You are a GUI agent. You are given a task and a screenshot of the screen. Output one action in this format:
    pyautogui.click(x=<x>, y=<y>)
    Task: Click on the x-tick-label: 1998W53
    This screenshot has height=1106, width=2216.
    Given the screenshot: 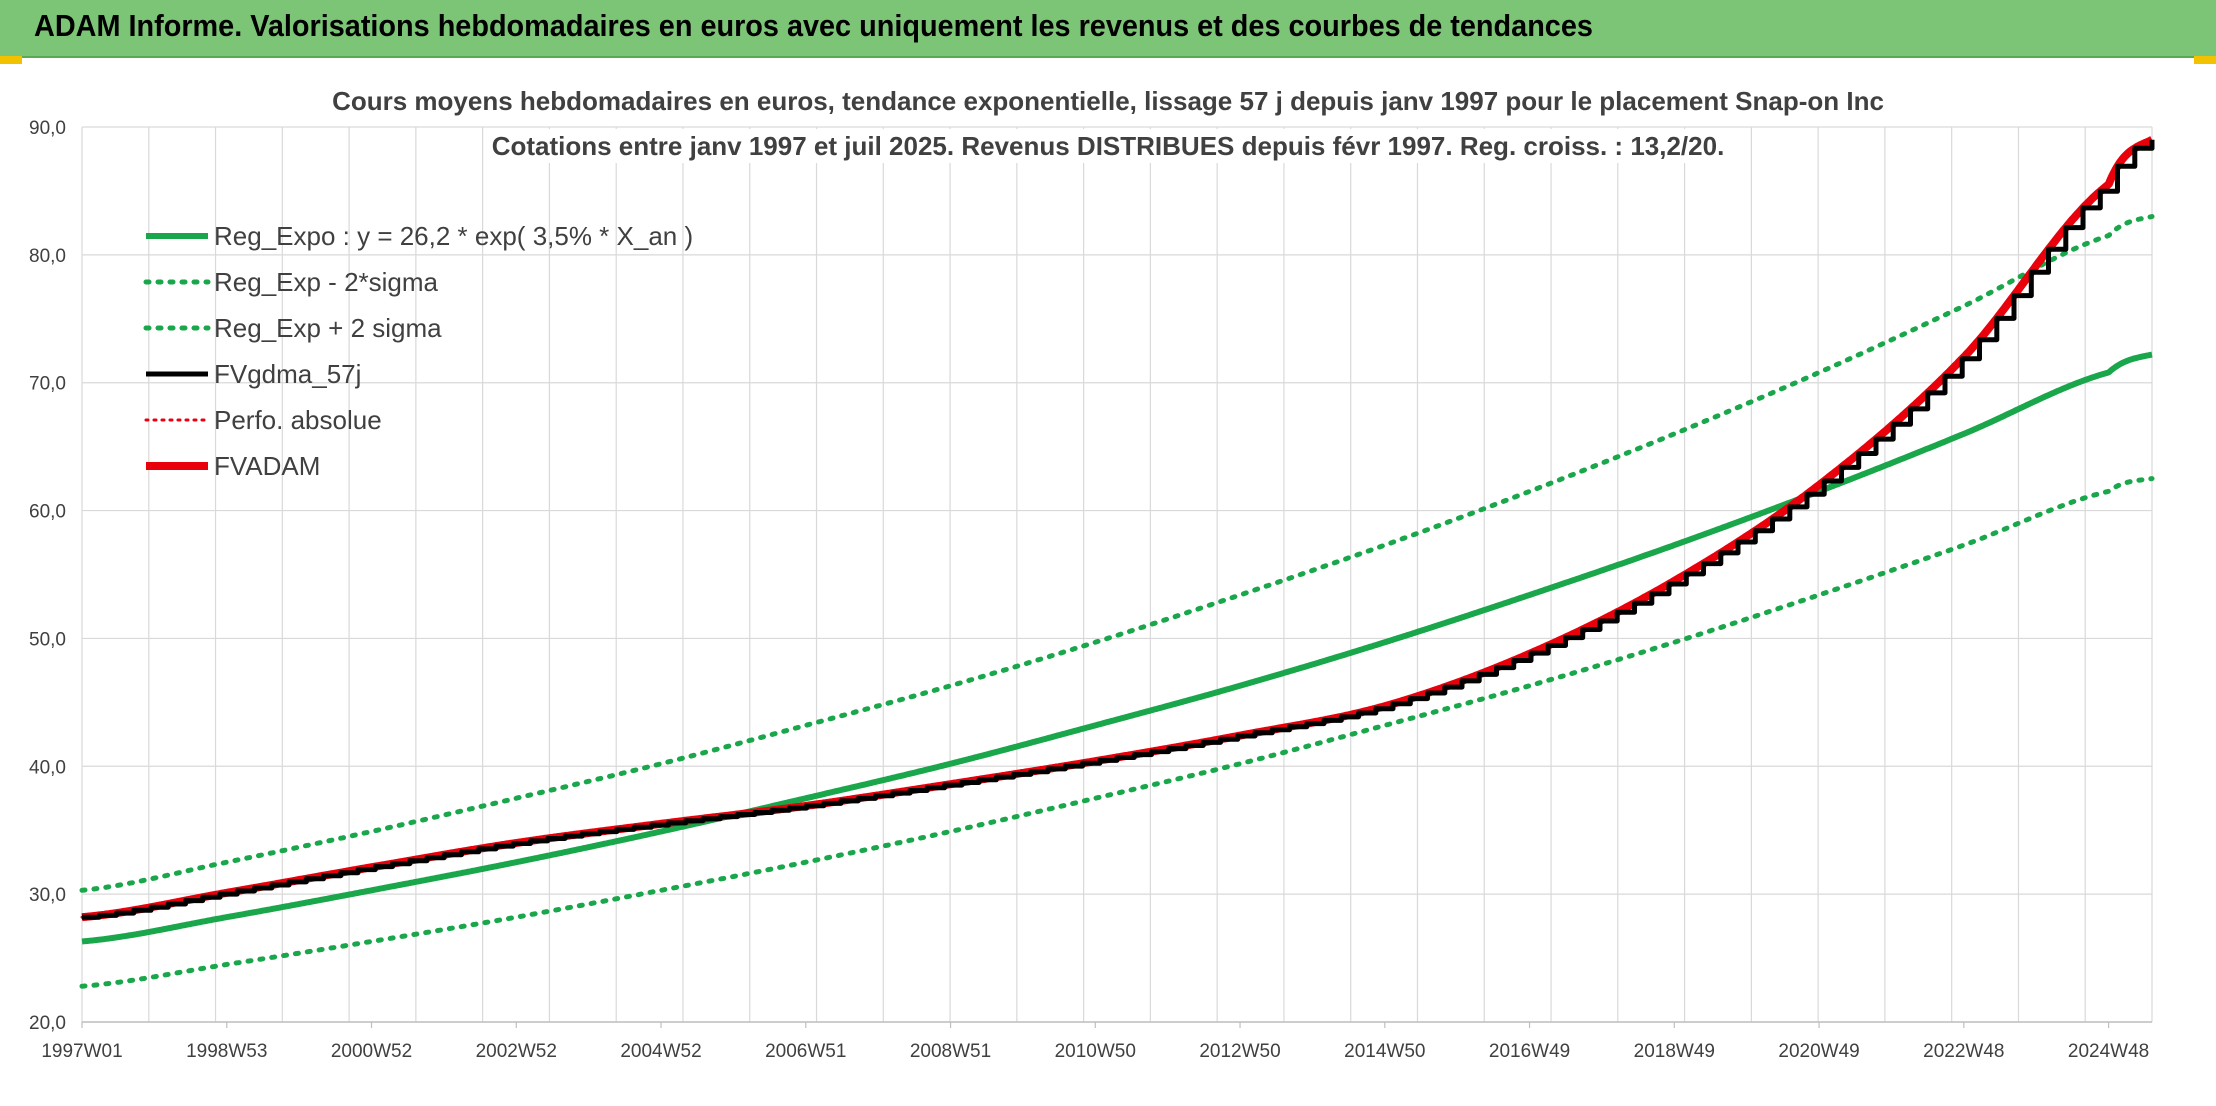 What is the action you would take?
    pyautogui.click(x=226, y=1051)
    